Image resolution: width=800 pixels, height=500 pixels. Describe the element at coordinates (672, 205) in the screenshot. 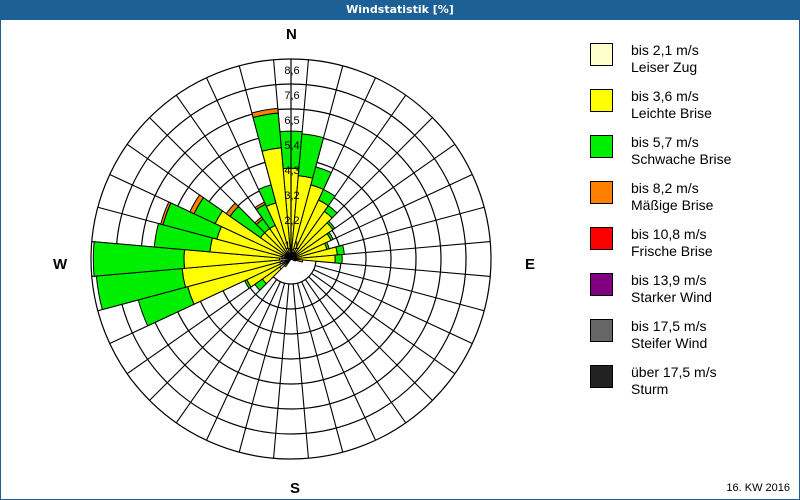

I see `legend-label: Mäßige Brise` at that location.